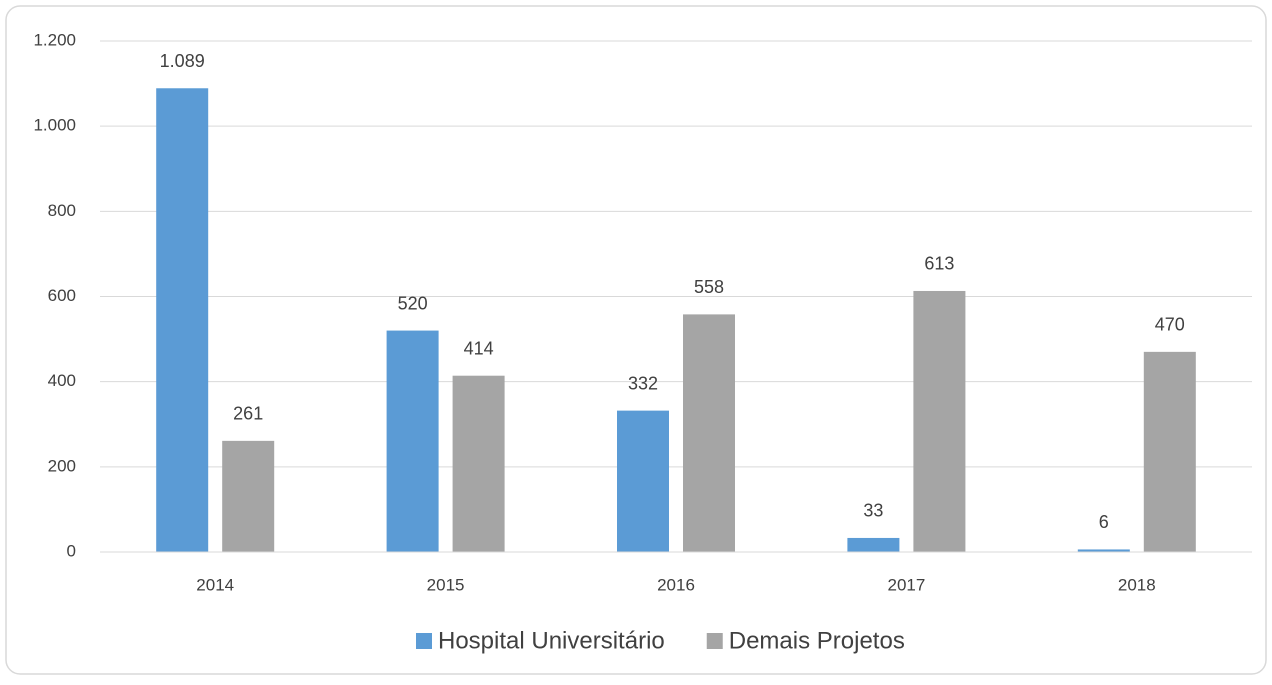  Describe the element at coordinates (939, 264) in the screenshot. I see `data-label: 613` at that location.